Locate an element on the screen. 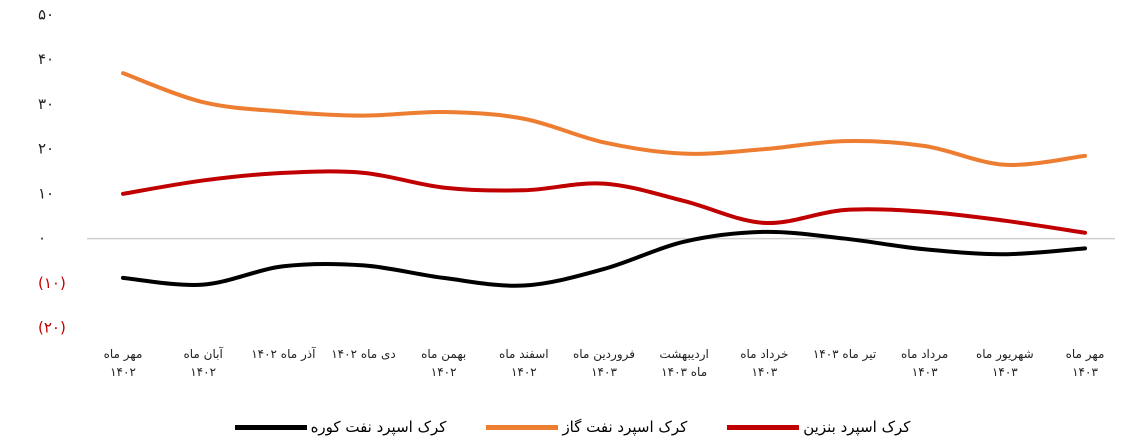  x-tick-label: آبان ماه ۱۴۰۲ is located at coordinates (203, 363).